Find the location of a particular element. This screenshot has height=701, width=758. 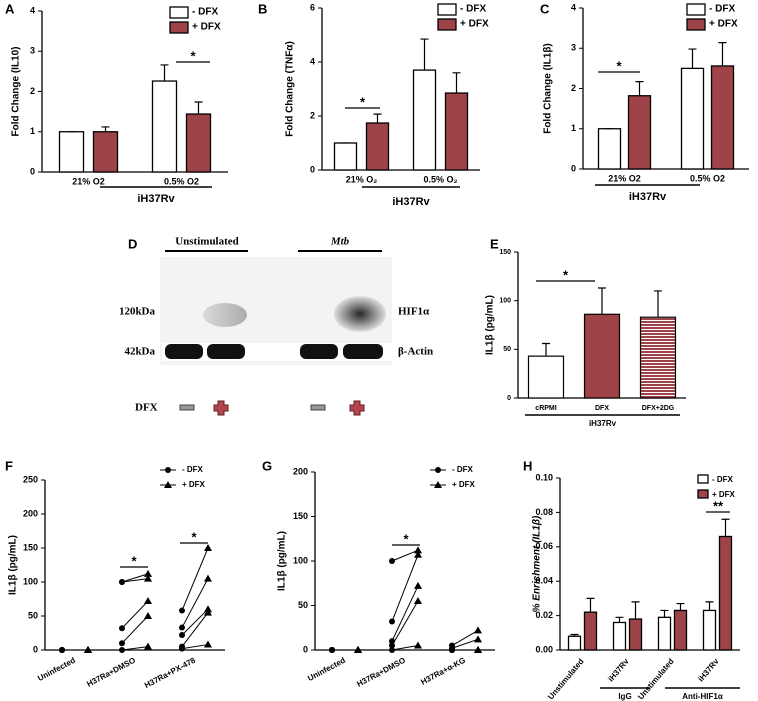

x-tick-label: cRPMI is located at coordinates (545, 408).